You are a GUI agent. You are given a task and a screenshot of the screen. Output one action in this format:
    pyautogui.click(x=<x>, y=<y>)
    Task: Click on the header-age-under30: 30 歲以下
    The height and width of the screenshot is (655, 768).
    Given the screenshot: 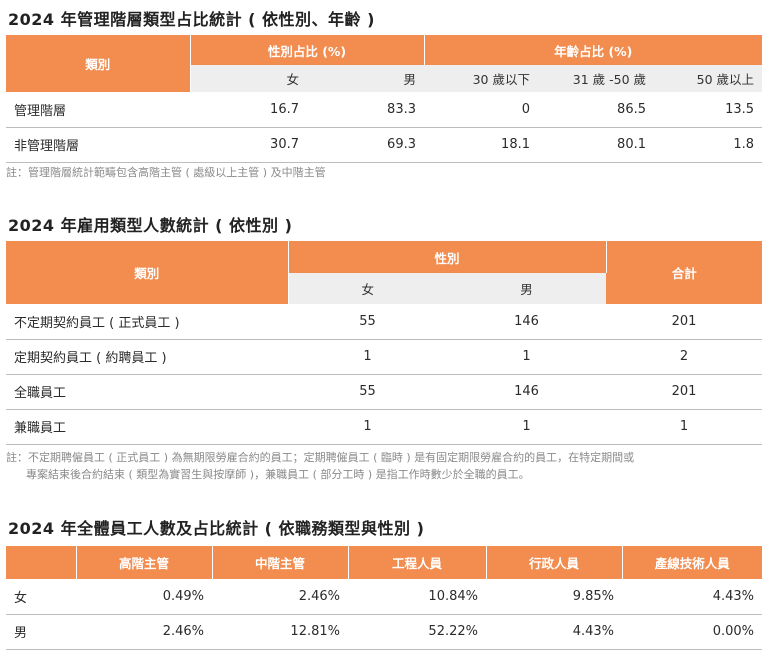 What is the action you would take?
    pyautogui.click(x=481, y=78)
    